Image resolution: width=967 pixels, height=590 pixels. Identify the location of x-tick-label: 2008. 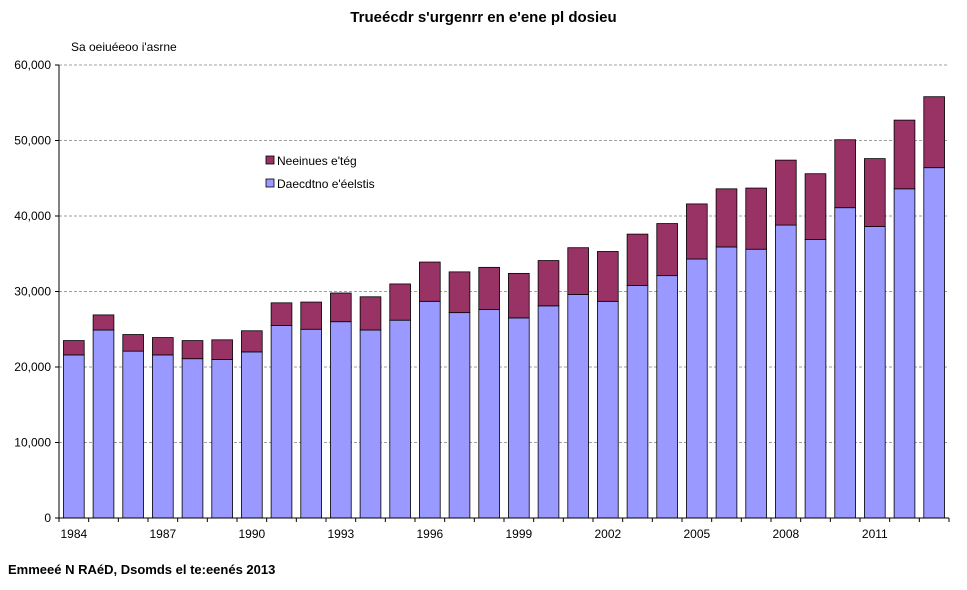
(785, 534).